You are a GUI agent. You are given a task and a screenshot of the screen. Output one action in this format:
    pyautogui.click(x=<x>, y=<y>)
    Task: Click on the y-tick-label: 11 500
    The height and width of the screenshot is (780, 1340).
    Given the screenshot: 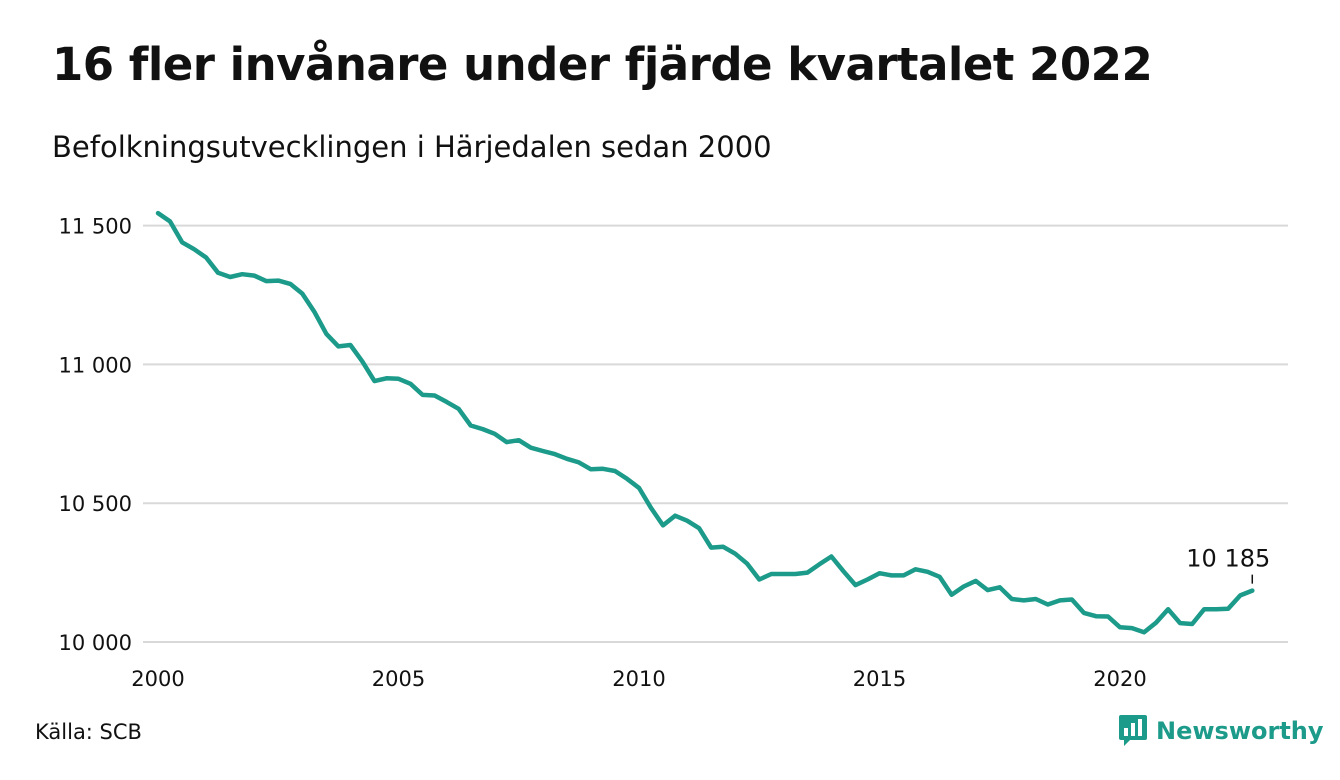 What is the action you would take?
    pyautogui.click(x=95, y=227)
    